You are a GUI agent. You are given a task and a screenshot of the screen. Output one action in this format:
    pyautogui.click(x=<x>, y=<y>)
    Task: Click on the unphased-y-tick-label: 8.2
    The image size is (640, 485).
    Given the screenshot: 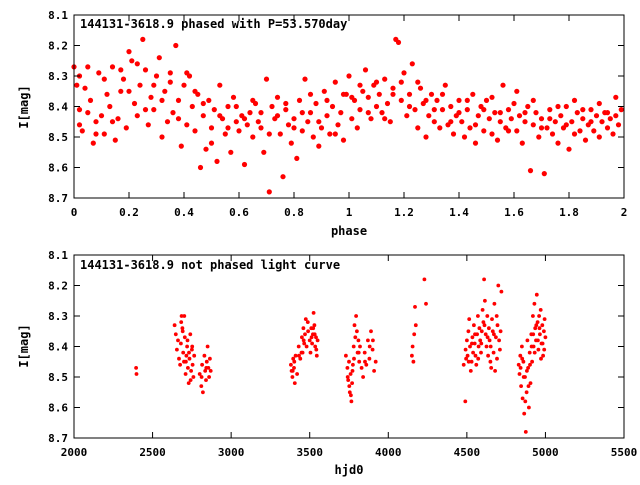 What is the action you would take?
    pyautogui.click(x=58, y=286)
    